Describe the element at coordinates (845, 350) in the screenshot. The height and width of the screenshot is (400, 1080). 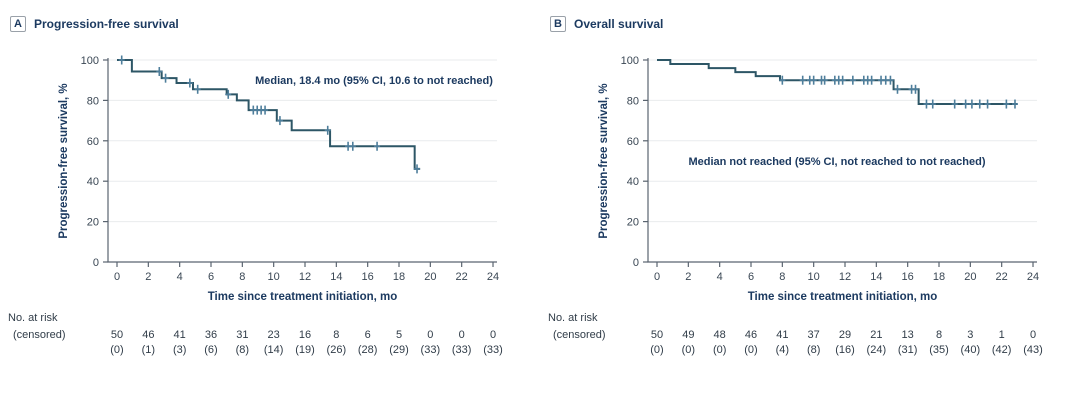
I see `censored-value: (16)` at that location.